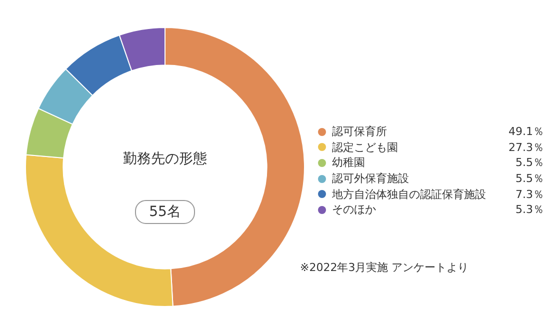  Describe the element at coordinates (526, 132) in the screenshot. I see `data-label: 49.1％` at that location.